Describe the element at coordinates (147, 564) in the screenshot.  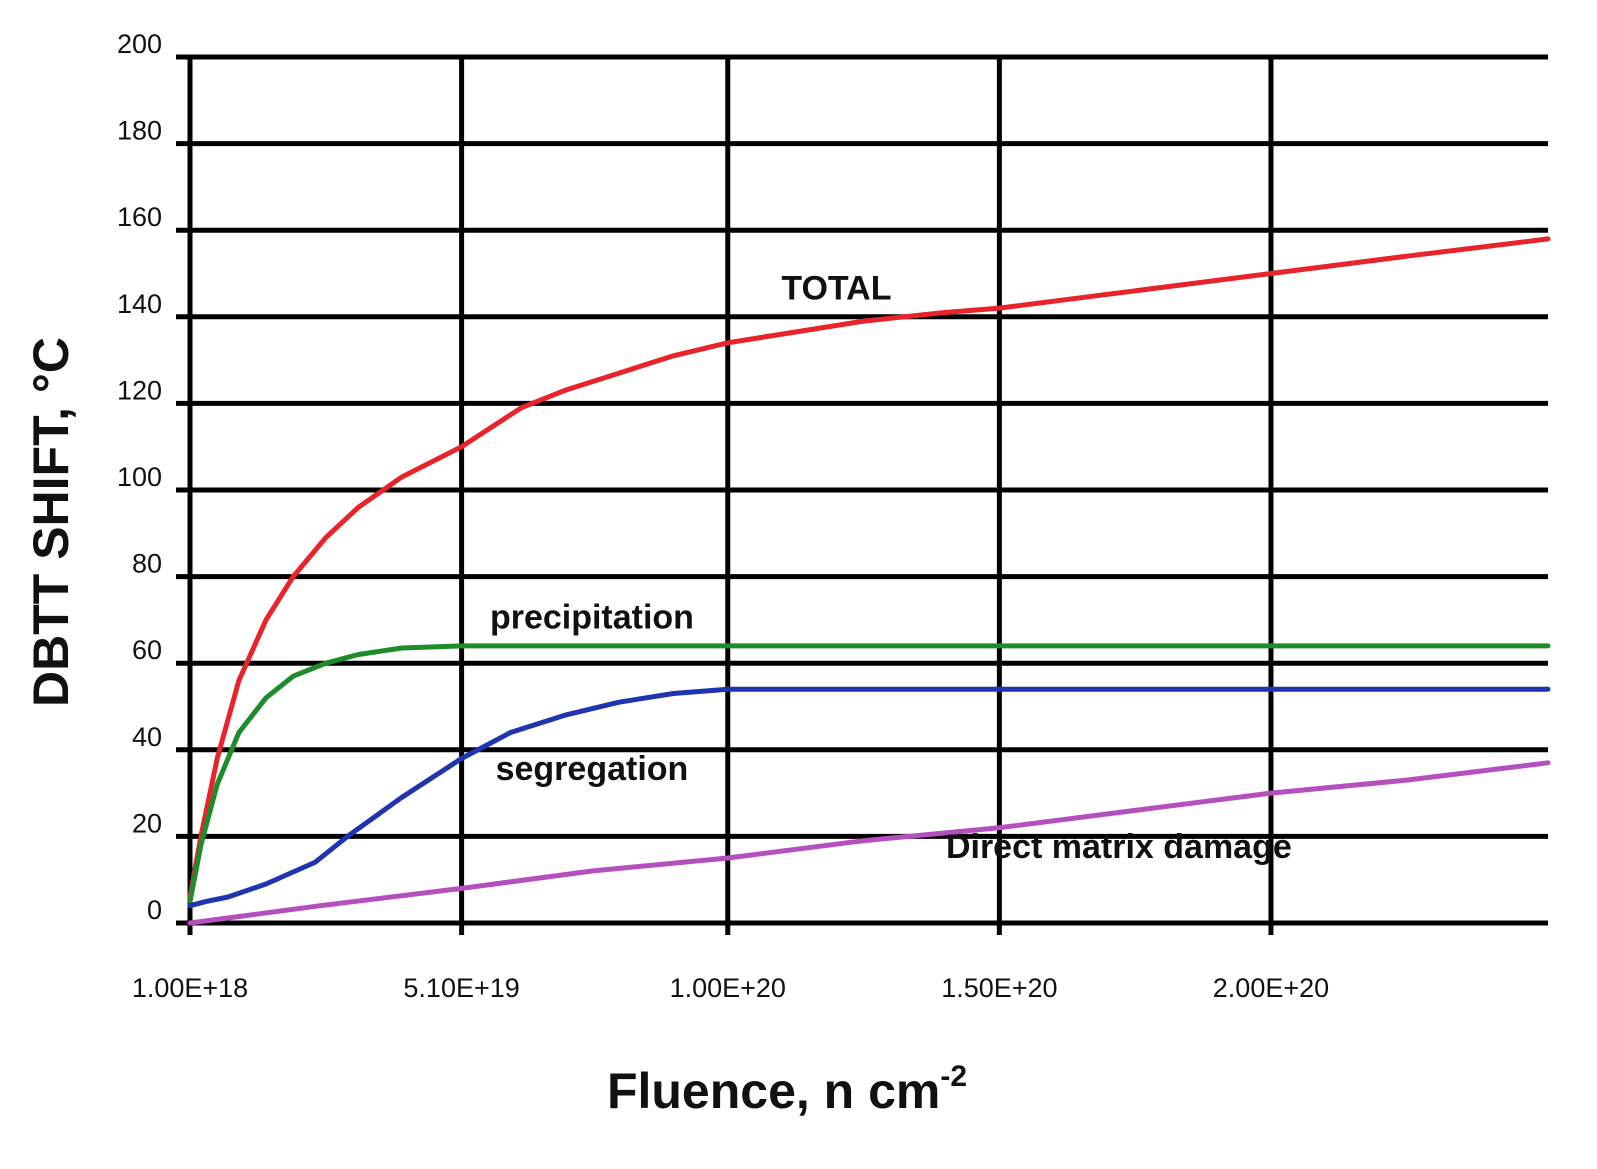
I see `y-tick-label: 80` at that location.